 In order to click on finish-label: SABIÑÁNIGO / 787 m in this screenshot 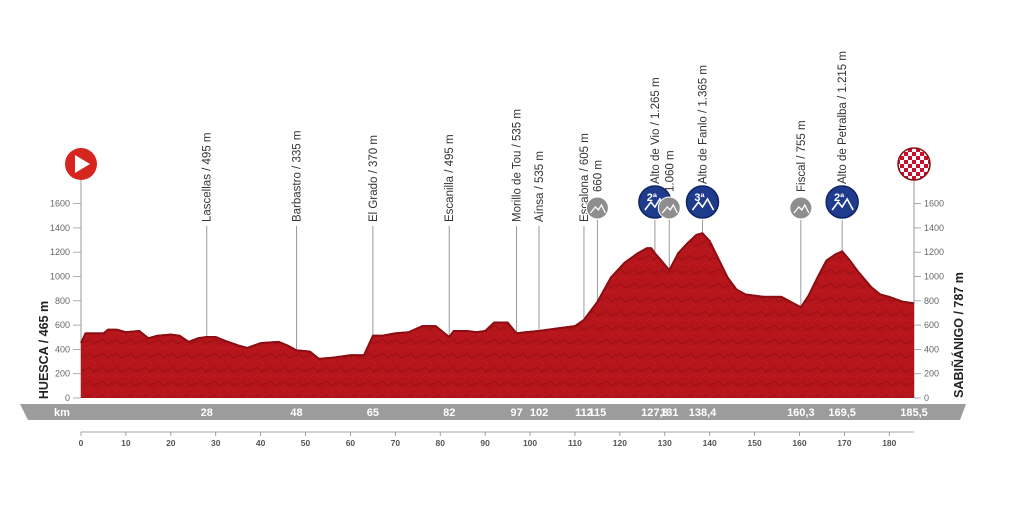, I will do `click(958, 335)`.